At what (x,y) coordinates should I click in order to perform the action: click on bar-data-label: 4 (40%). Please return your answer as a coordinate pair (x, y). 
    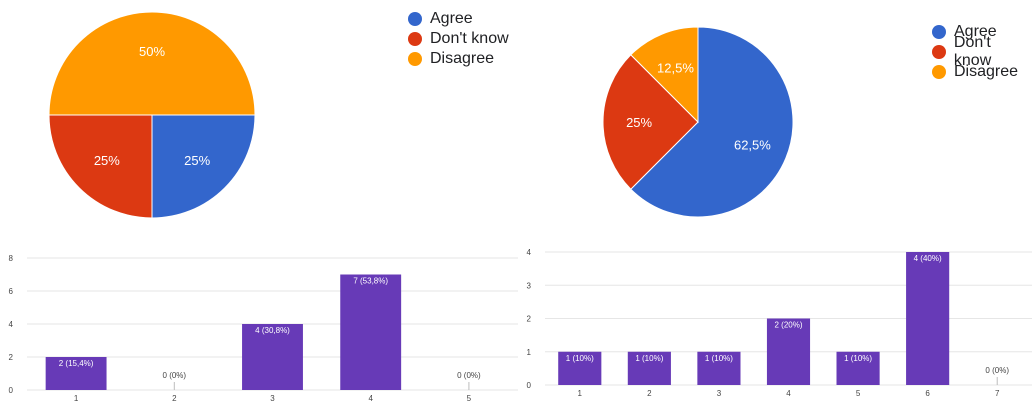
    Looking at the image, I should click on (928, 258).